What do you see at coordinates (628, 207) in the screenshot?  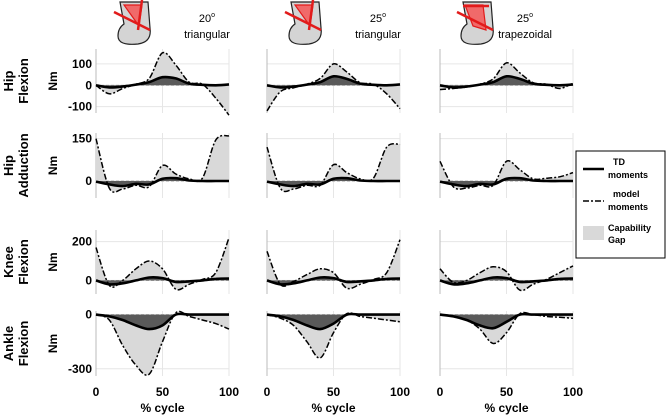 I see `legend-model-label-2: moments` at bounding box center [628, 207].